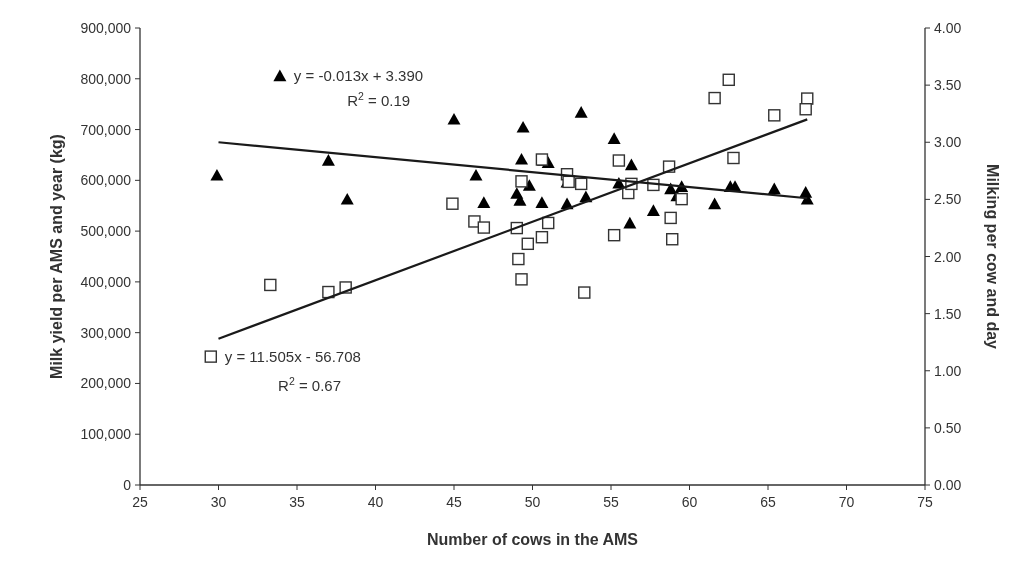 Image resolution: width=1035 pixels, height=563 pixels. What do you see at coordinates (106, 28) in the screenshot?
I see `y-tick-label: 900,000` at bounding box center [106, 28].